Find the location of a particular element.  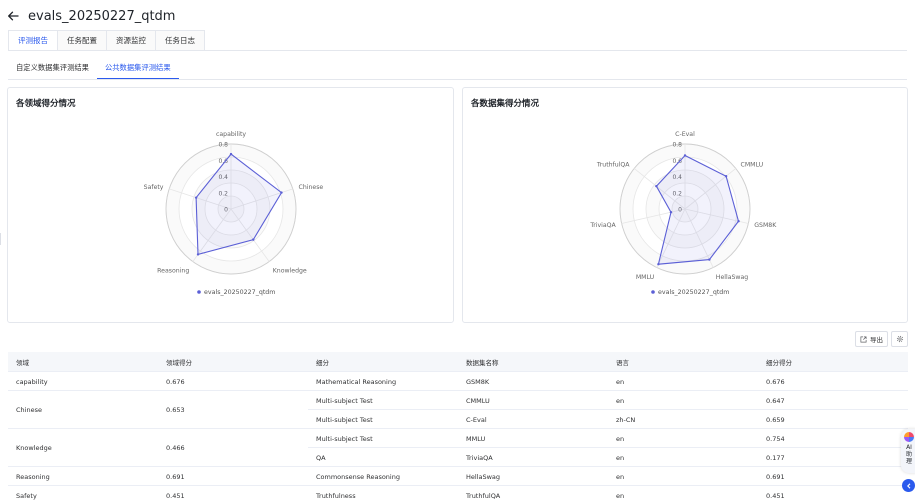

tab-task-log: 任务日志 is located at coordinates (180, 40).